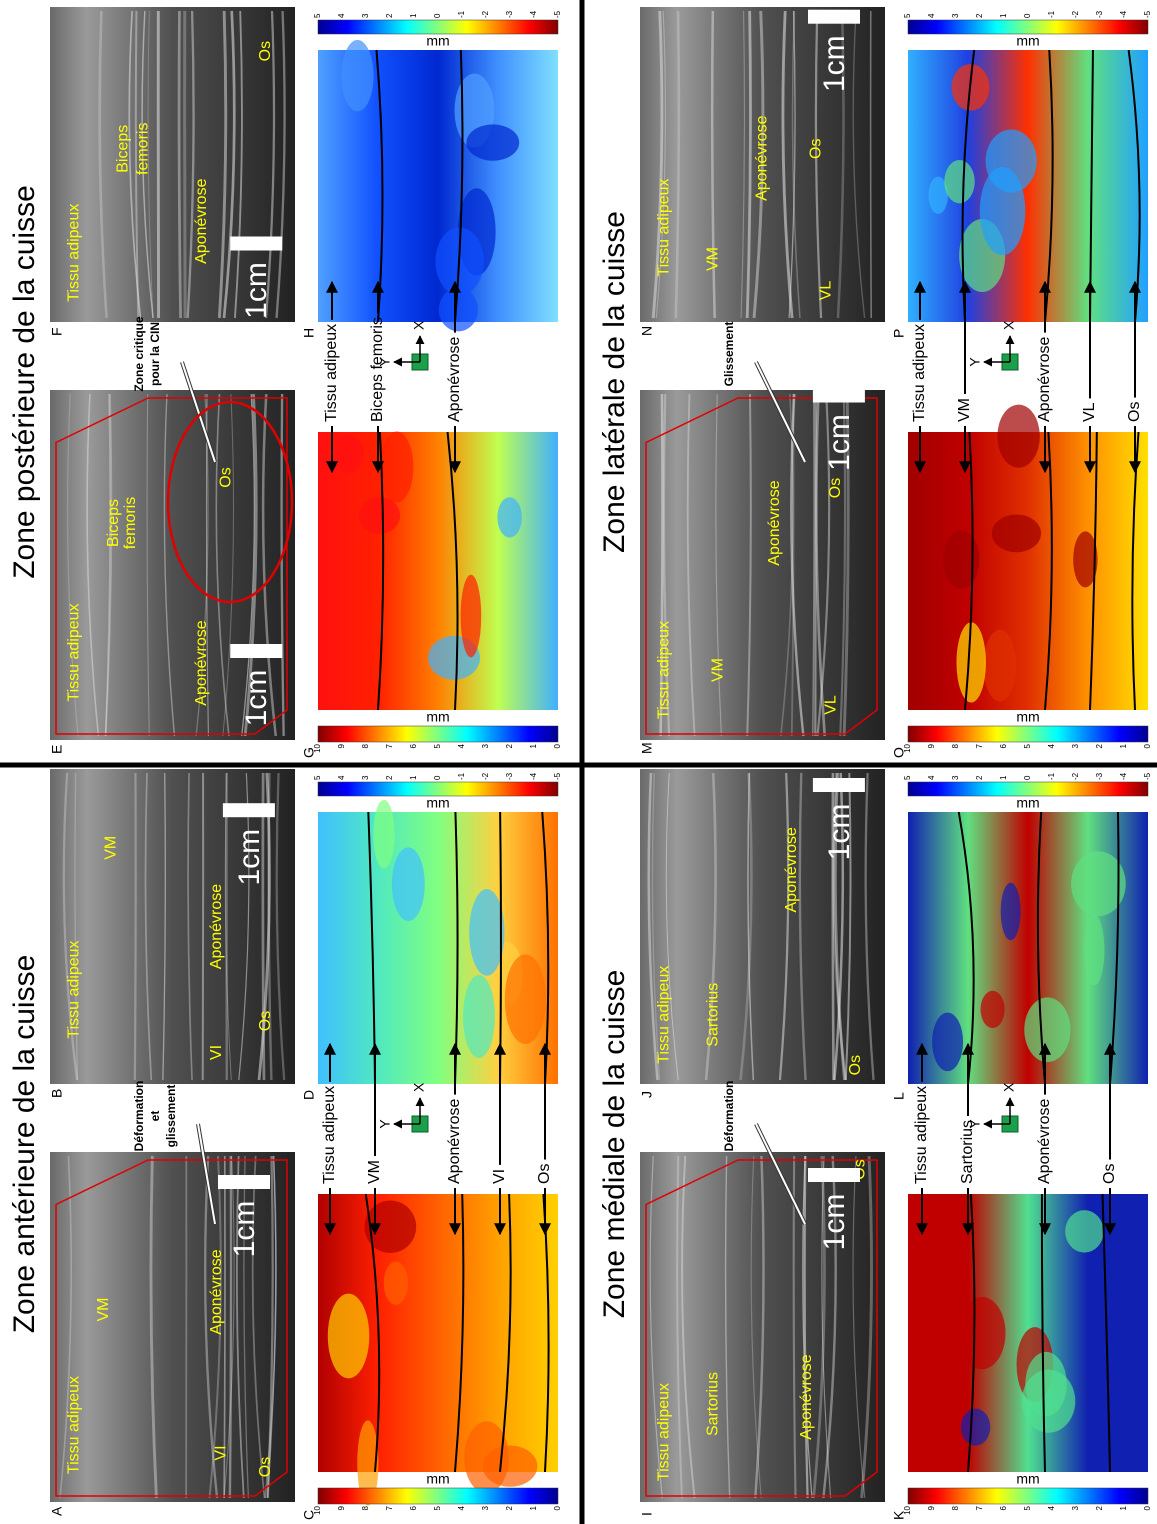 The width and height of the screenshot is (1157, 1524). Describe the element at coordinates (729, 354) in the screenshot. I see `annotation: Glissement` at that location.